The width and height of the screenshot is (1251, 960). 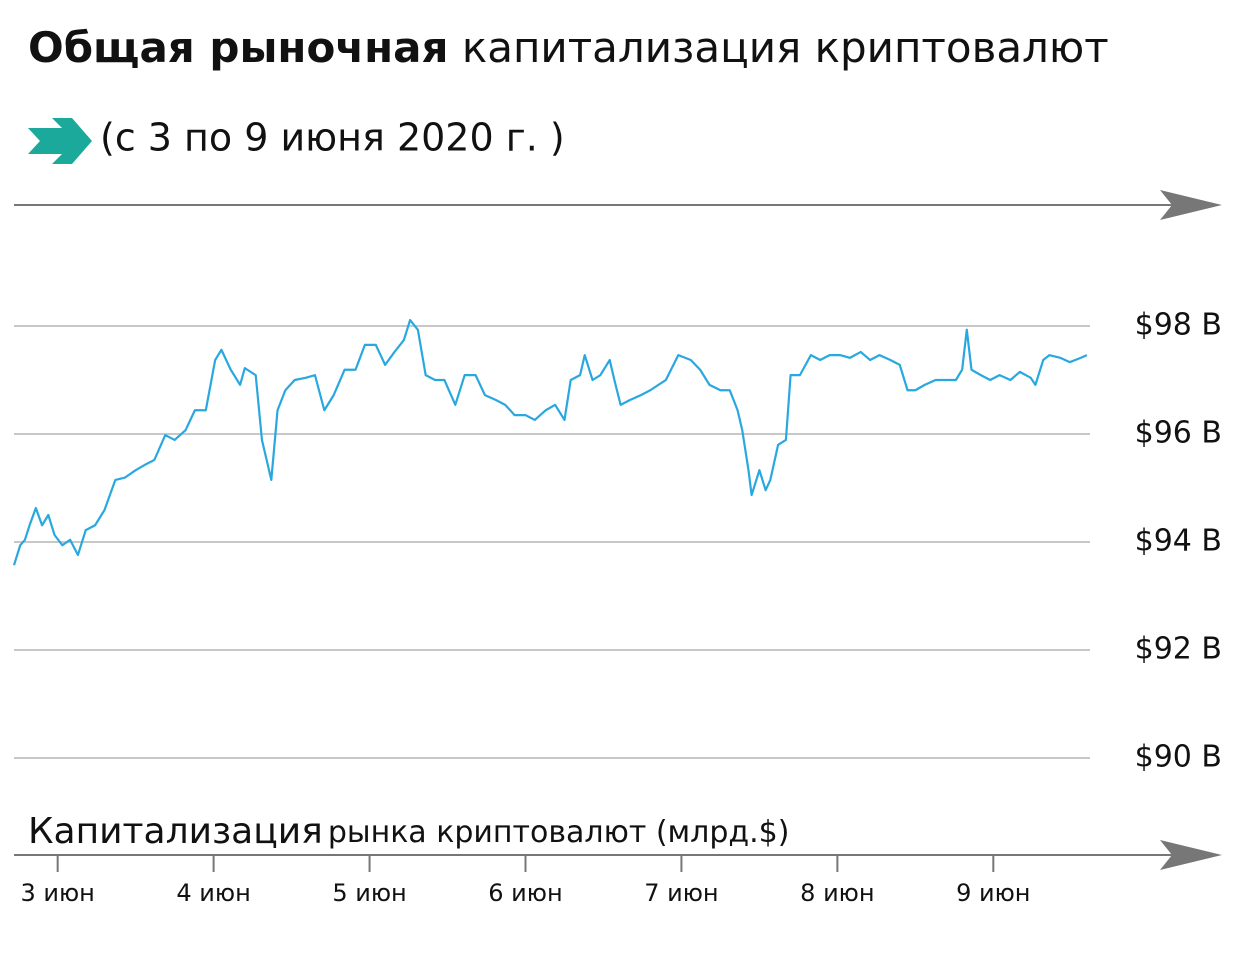 What do you see at coordinates (1178, 325) in the screenshot?
I see `y-tick-label: $98 B` at bounding box center [1178, 325].